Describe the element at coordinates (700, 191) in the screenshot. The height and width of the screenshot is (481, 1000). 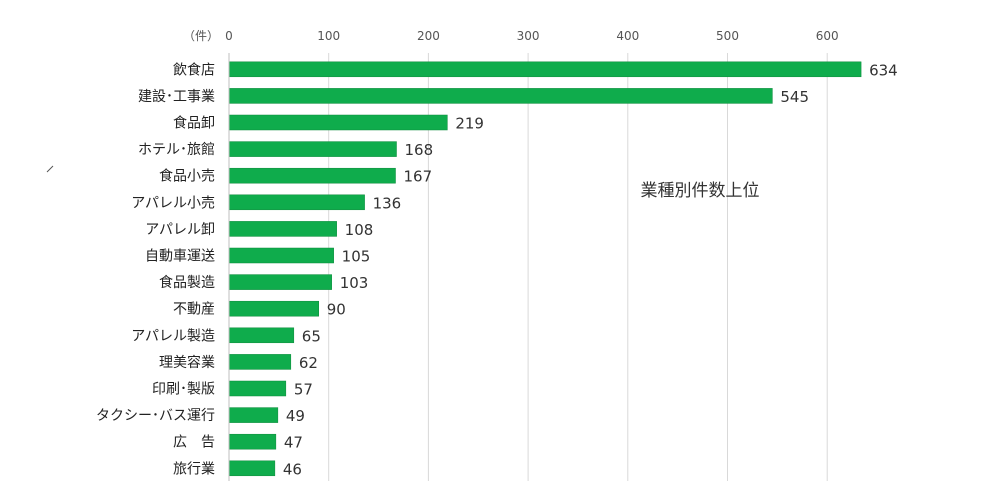
I see `chart-title: 業種別件数上位` at that location.